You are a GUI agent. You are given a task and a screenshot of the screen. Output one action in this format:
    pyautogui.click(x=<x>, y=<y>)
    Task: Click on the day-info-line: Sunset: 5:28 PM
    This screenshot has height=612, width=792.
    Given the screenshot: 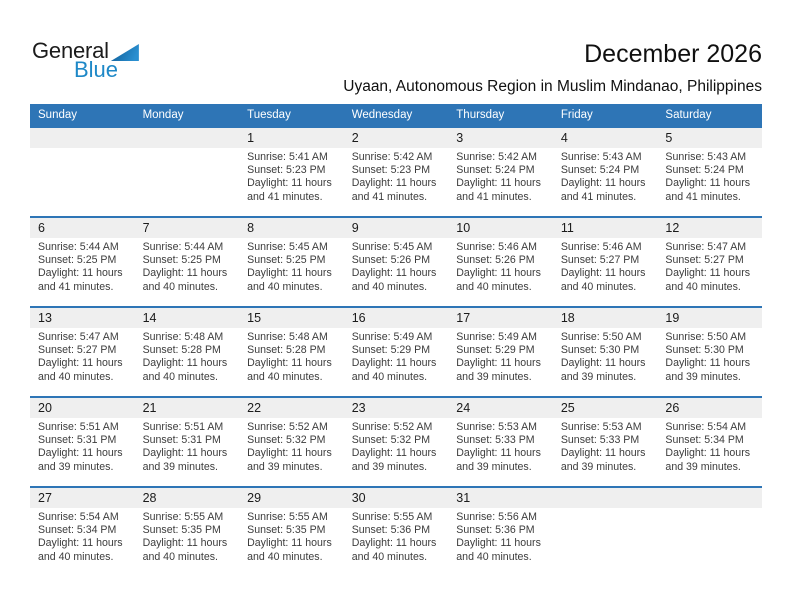 What is the action you would take?
    pyautogui.click(x=181, y=350)
    